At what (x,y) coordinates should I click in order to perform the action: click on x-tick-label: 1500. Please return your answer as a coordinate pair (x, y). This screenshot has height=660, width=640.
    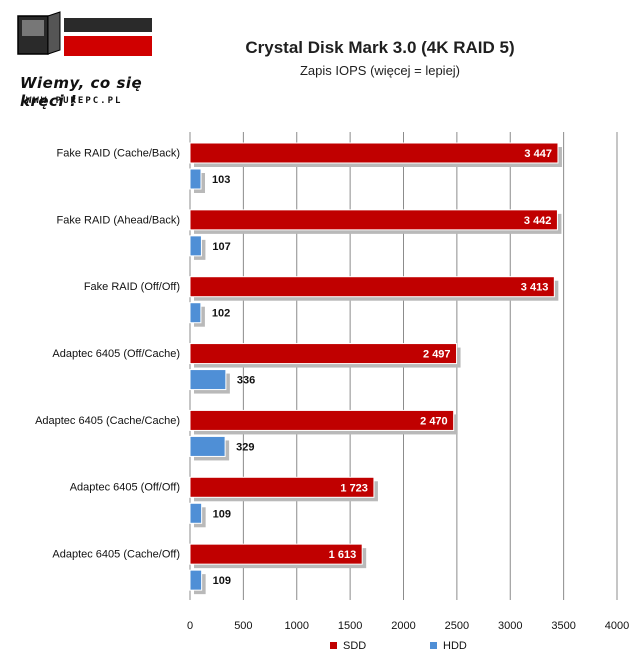
    Looking at the image, I should click on (350, 626).